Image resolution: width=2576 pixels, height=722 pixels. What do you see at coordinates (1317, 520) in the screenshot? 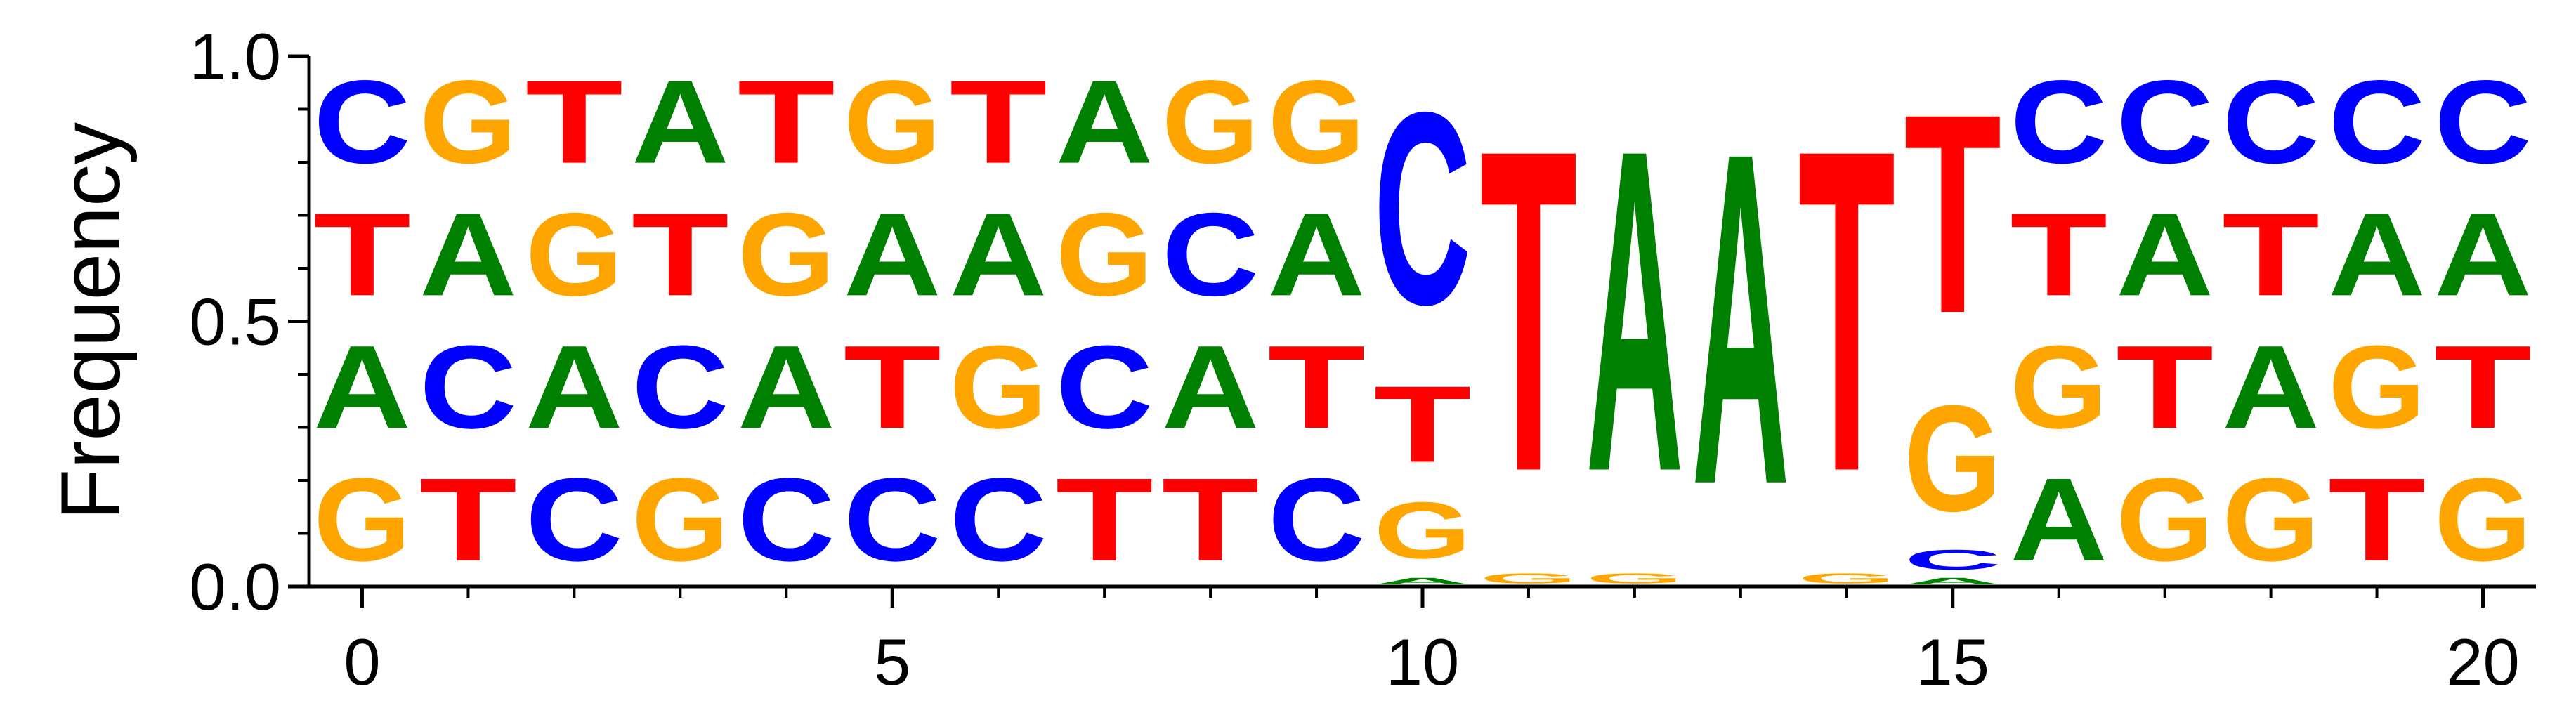
I see `logo-letter-C-pos-9: C` at bounding box center [1317, 520].